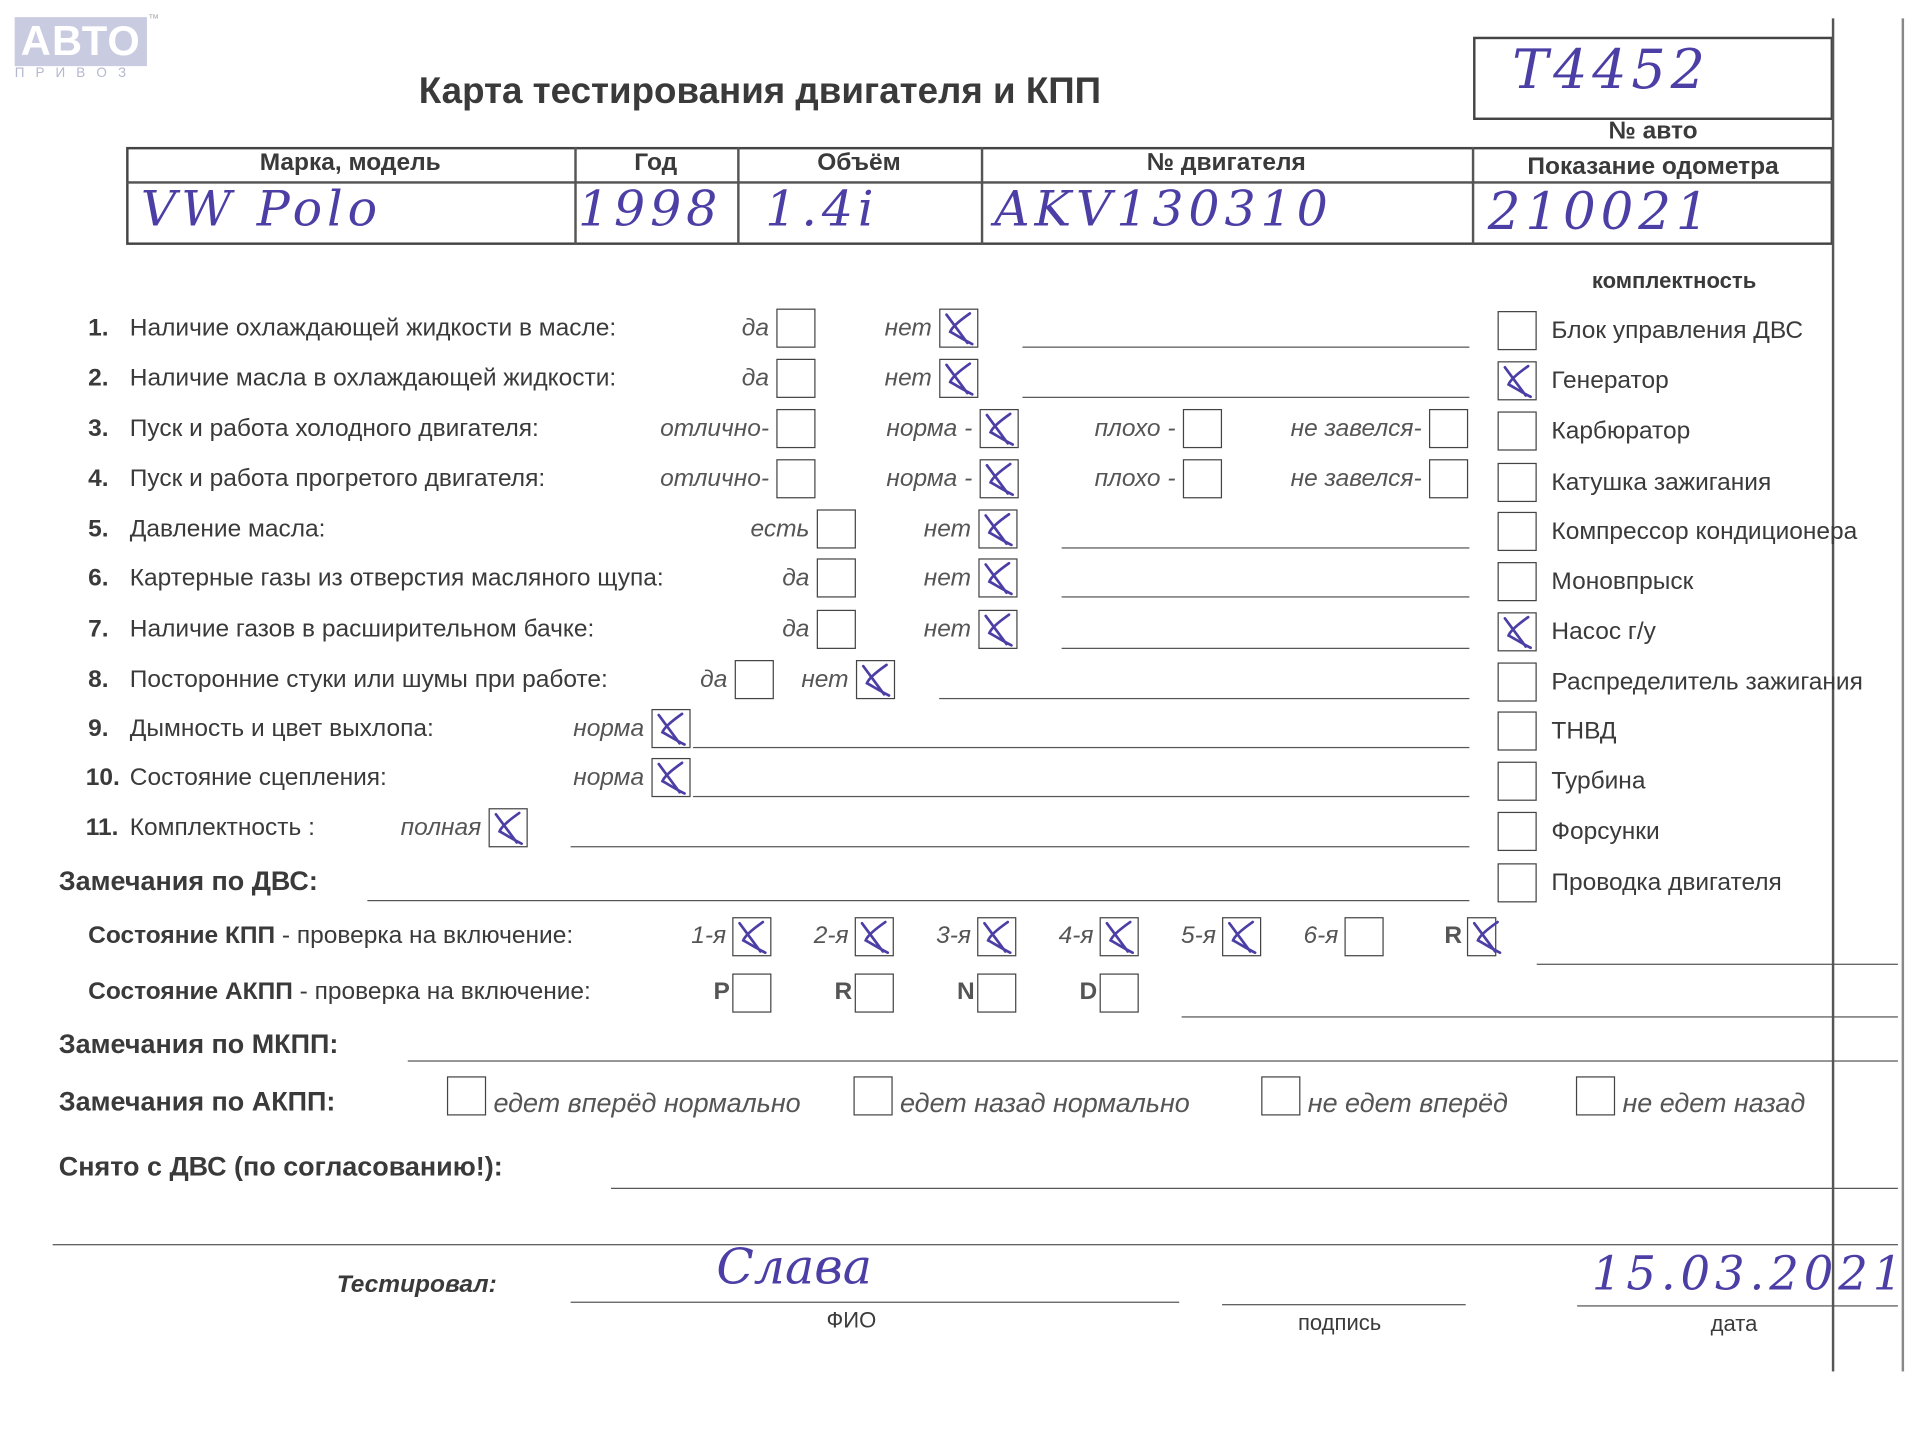 The height and width of the screenshot is (1440, 1920). What do you see at coordinates (334, 429) in the screenshot?
I see `question-text: Пуск и работа холодного двигателя:` at bounding box center [334, 429].